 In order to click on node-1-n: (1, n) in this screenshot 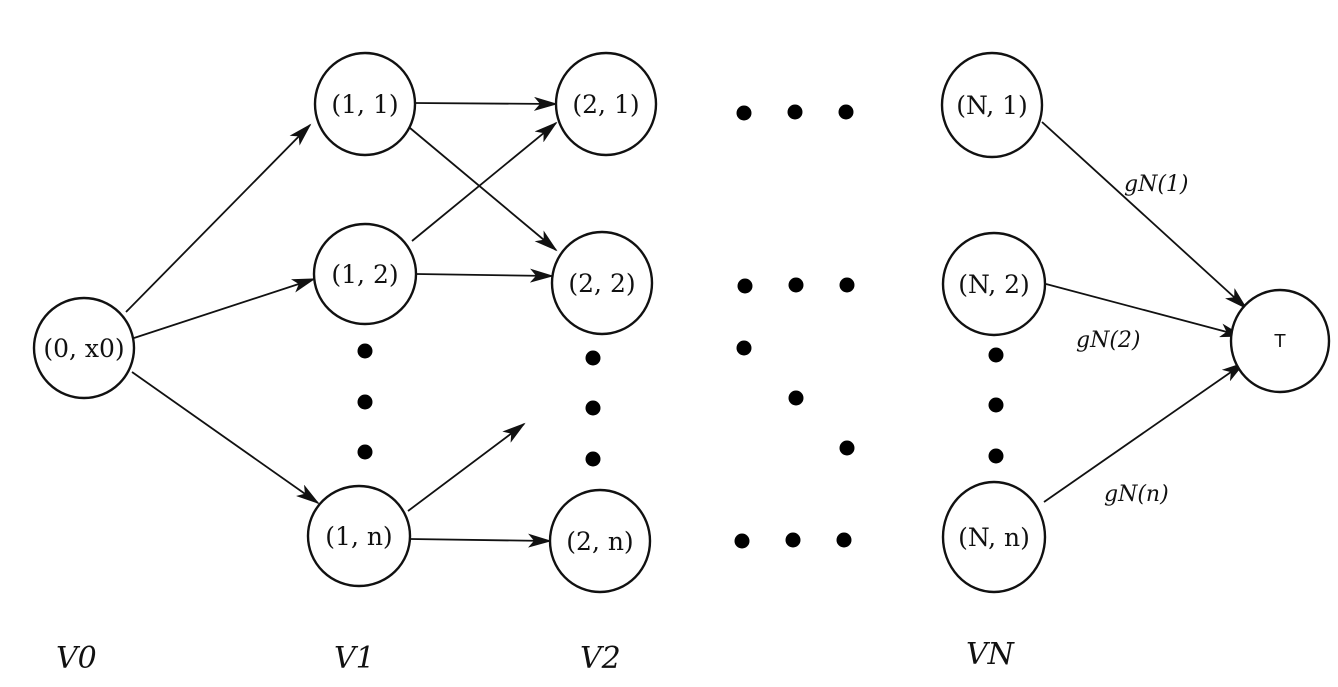, I will do `click(359, 536)`.